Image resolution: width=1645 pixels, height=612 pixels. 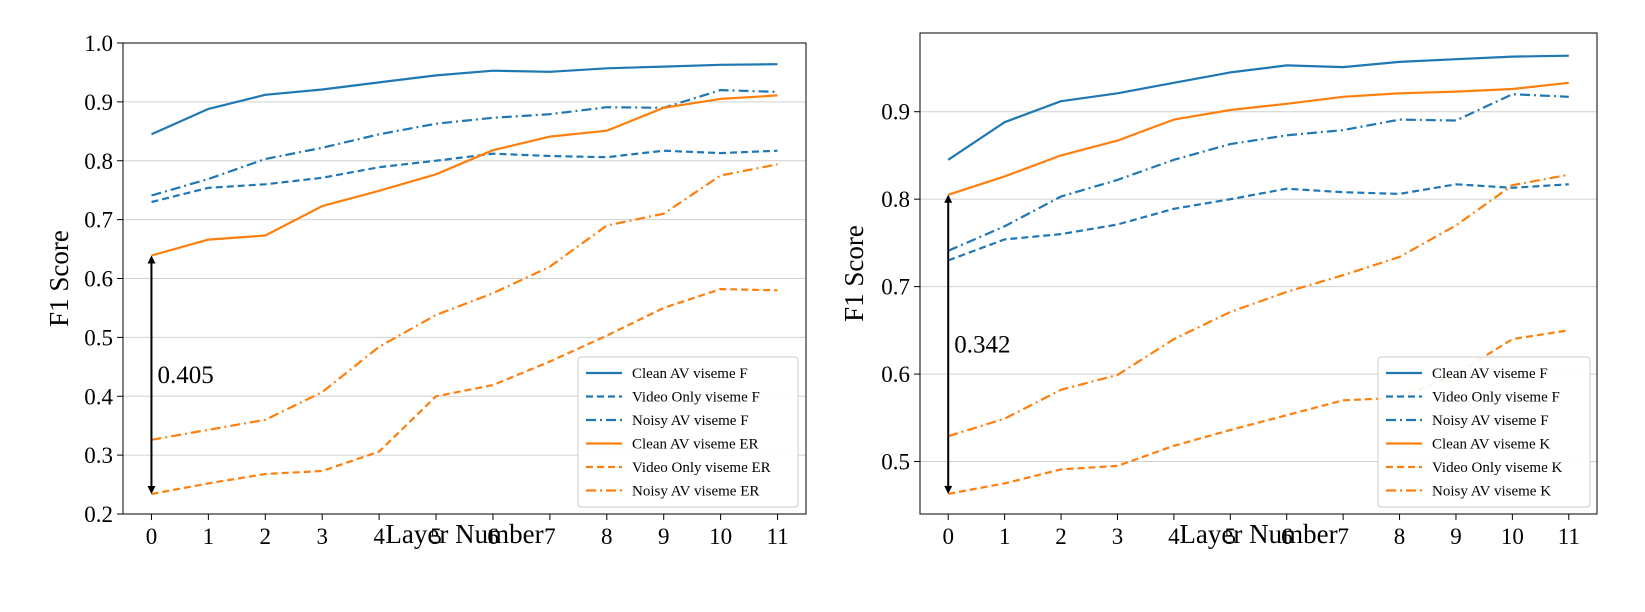 I want to click on legend-entry: Video Only viseme K, so click(x=1497, y=468).